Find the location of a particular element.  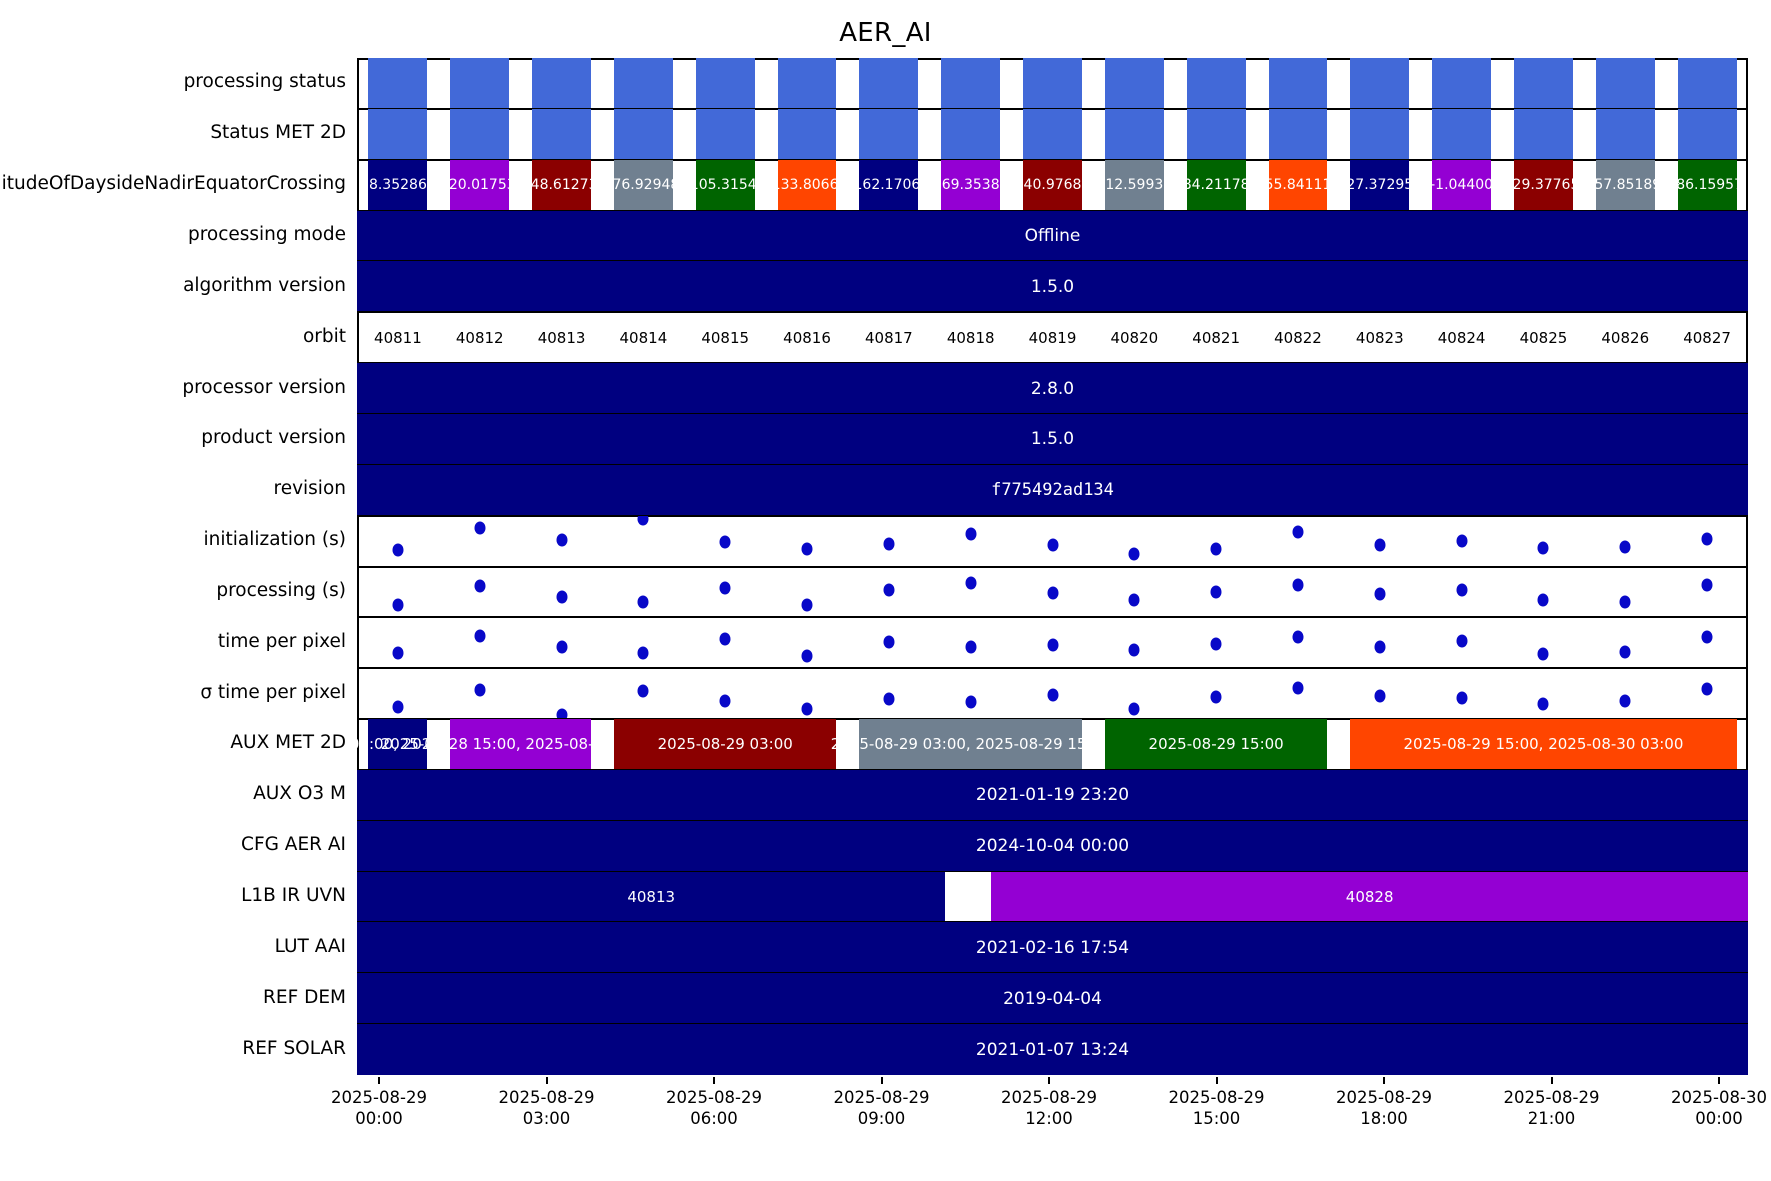

row-label-product-version: product version is located at coordinates (273, 438).